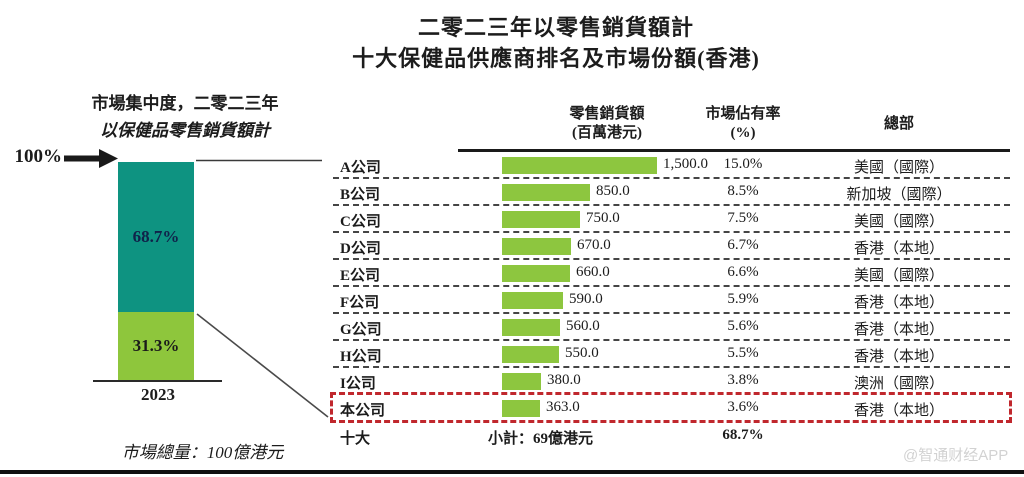 The width and height of the screenshot is (1024, 477). I want to click on market-share-value: 5.5%, so click(743, 353).